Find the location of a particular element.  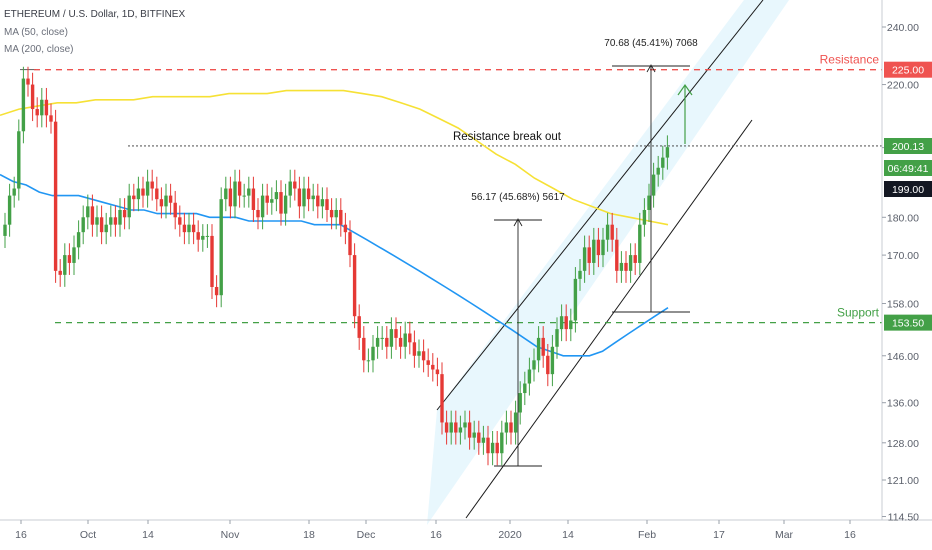

x-tick-label: Oct is located at coordinates (88, 535).